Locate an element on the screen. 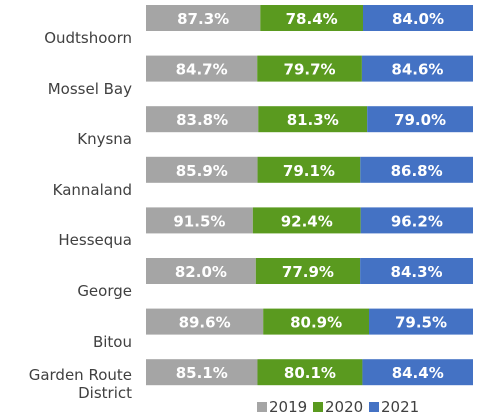 This screenshot has width=478, height=418. legend-label: 2021 is located at coordinates (400, 407).